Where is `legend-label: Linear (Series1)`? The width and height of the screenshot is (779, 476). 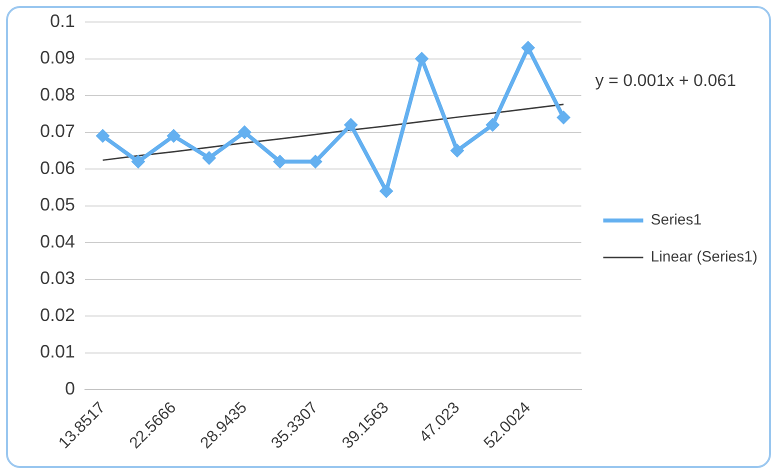
legend-label: Linear (Series1) is located at coordinates (704, 257).